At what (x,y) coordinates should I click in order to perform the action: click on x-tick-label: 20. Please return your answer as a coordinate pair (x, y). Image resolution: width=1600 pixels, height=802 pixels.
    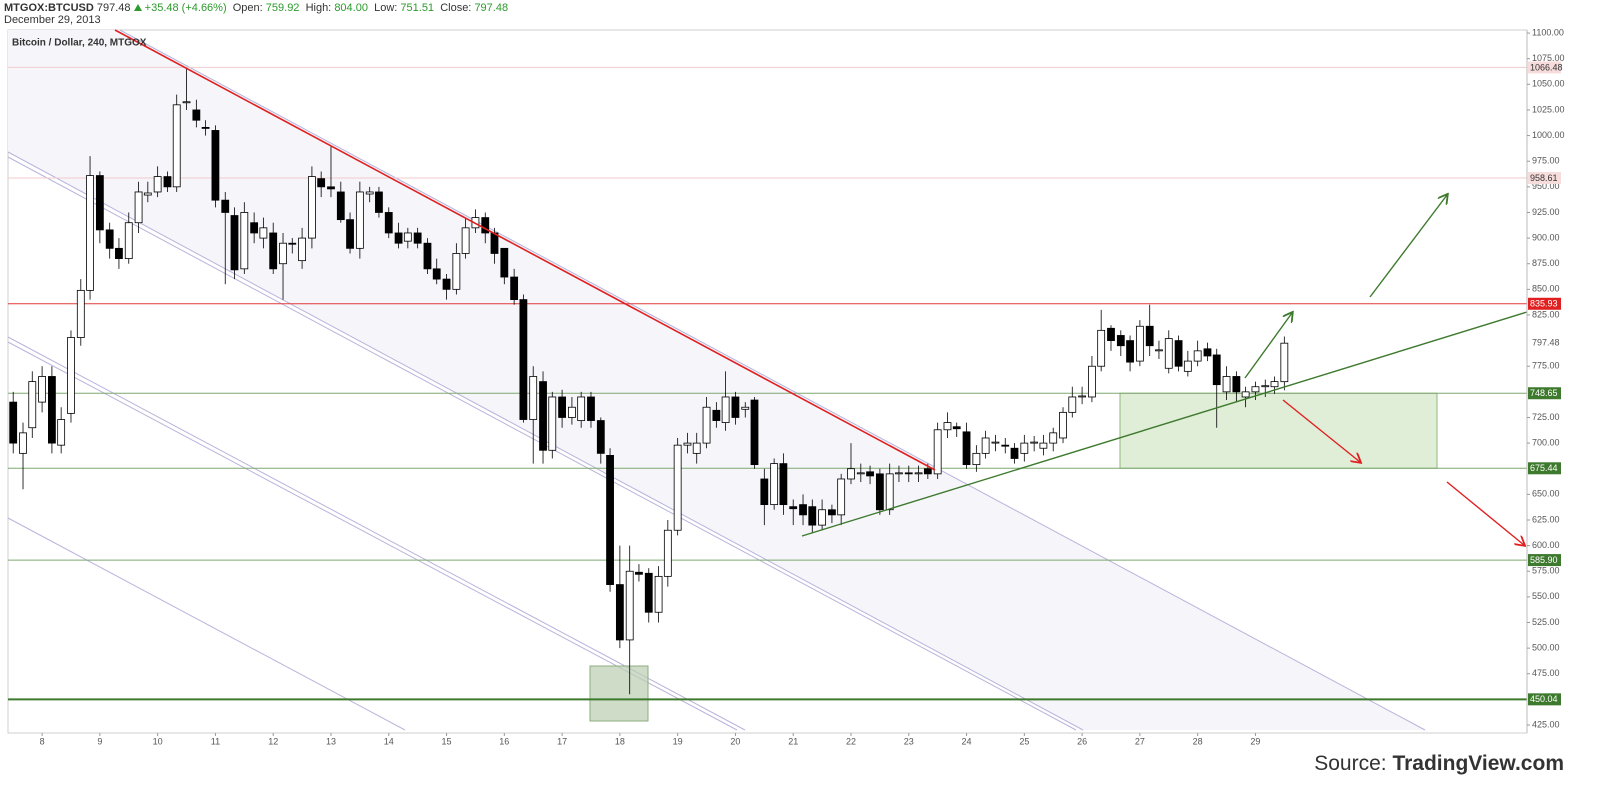
    Looking at the image, I should click on (735, 741).